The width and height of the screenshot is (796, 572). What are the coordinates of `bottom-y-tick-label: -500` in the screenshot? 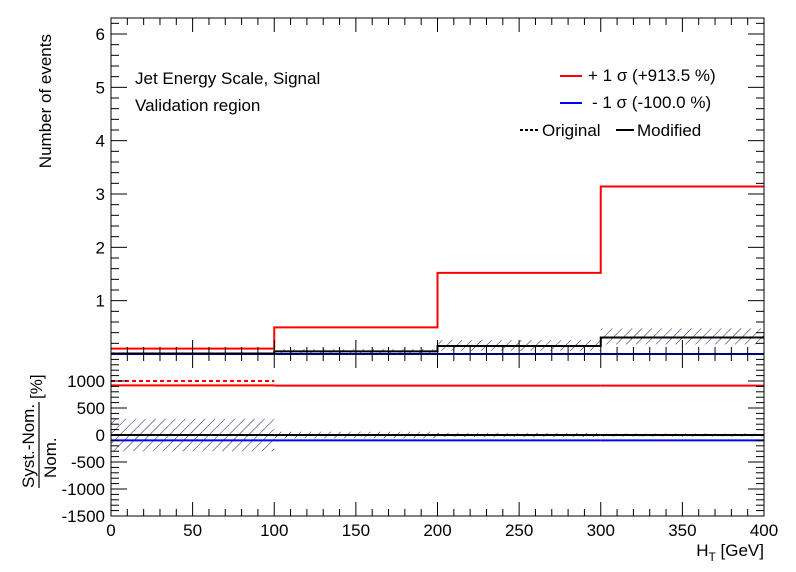 It's located at (88, 462).